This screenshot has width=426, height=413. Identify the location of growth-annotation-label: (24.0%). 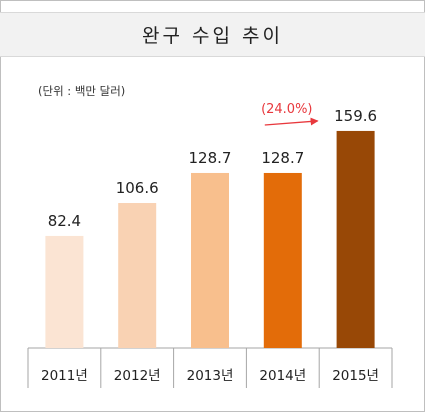
(286, 109).